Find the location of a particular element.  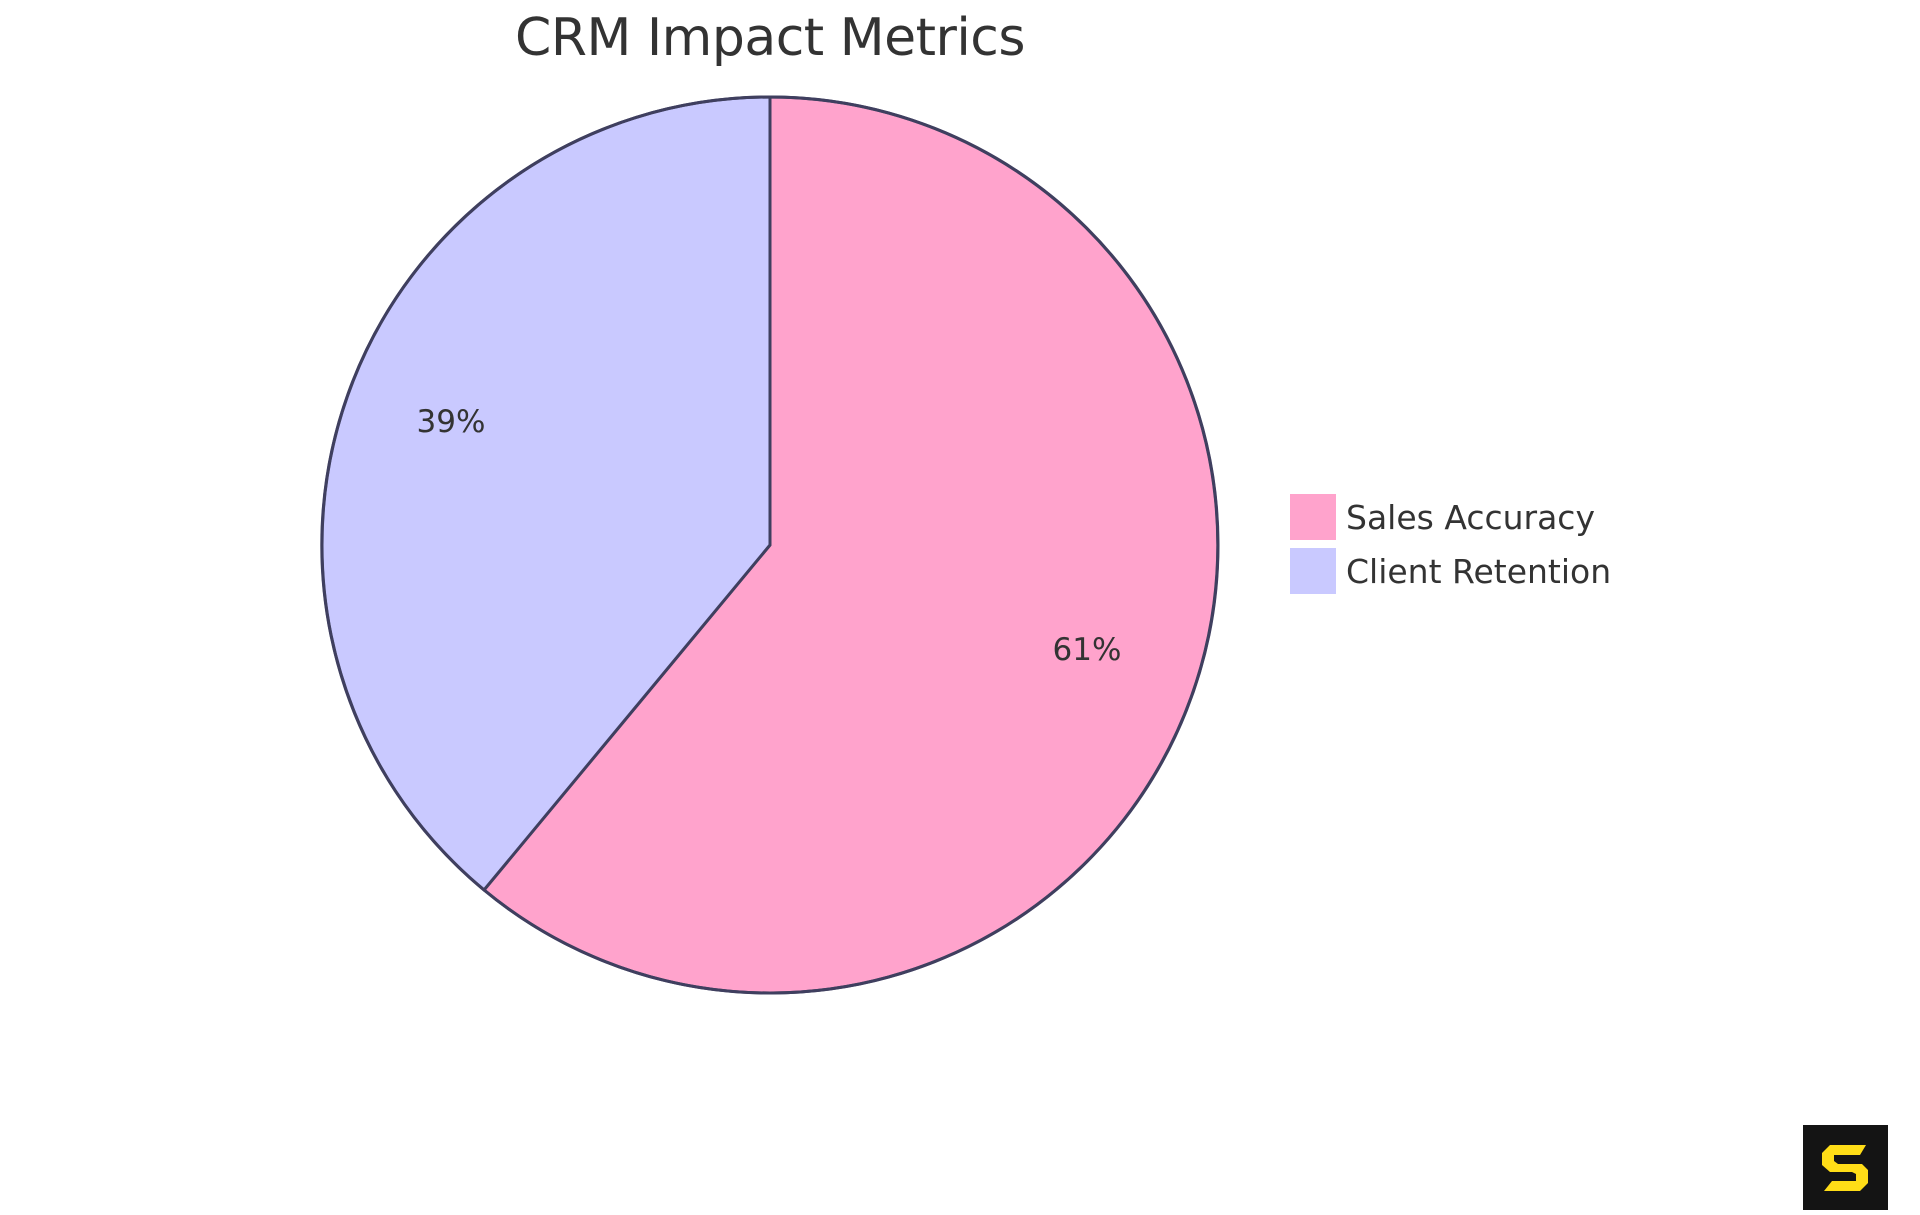

legend-item-client-retention: Client Retention is located at coordinates (1450, 571).